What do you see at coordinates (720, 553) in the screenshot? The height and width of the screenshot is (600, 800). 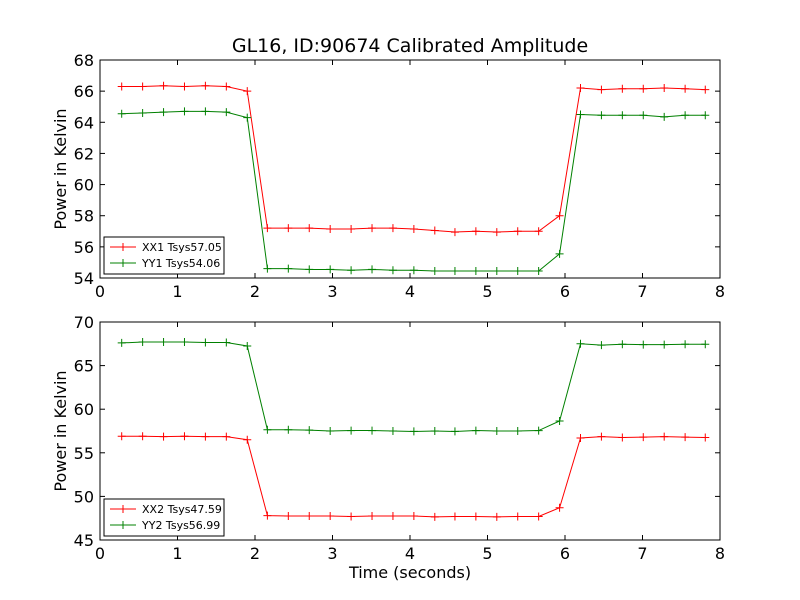 I see `x-tick-label: 8` at bounding box center [720, 553].